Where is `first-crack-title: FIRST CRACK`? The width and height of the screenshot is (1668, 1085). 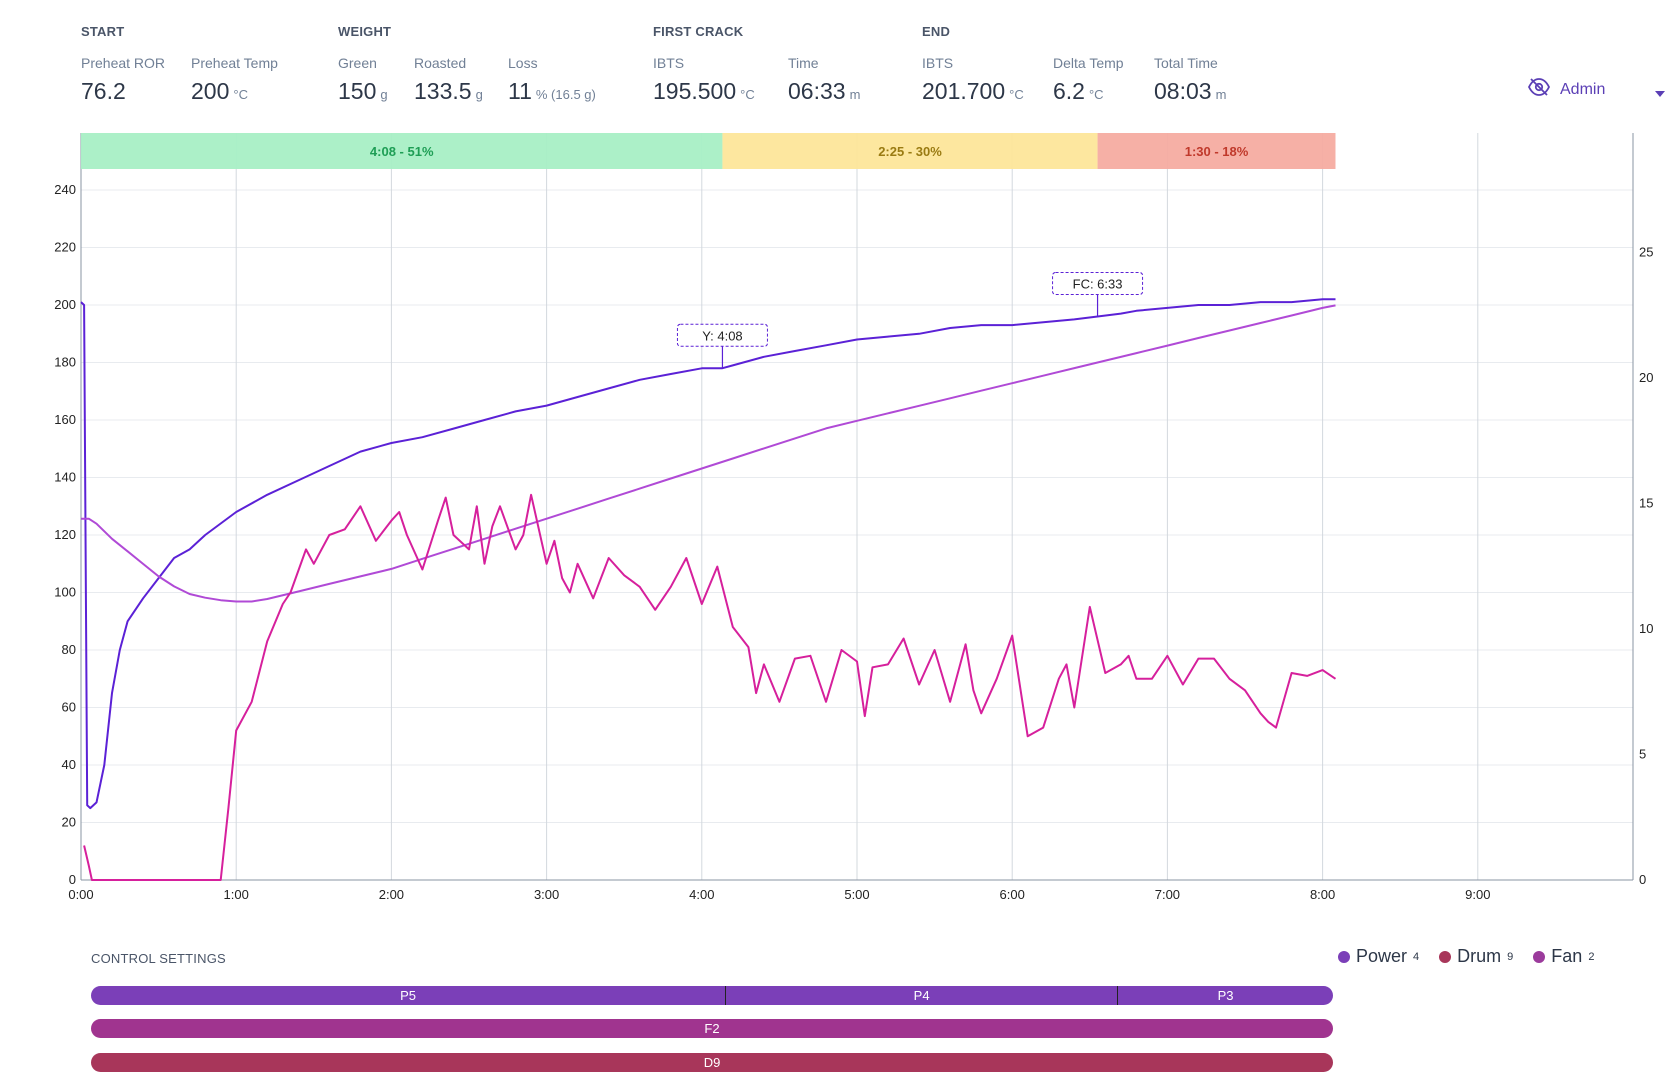 first-crack-title: FIRST CRACK is located at coordinates (698, 31).